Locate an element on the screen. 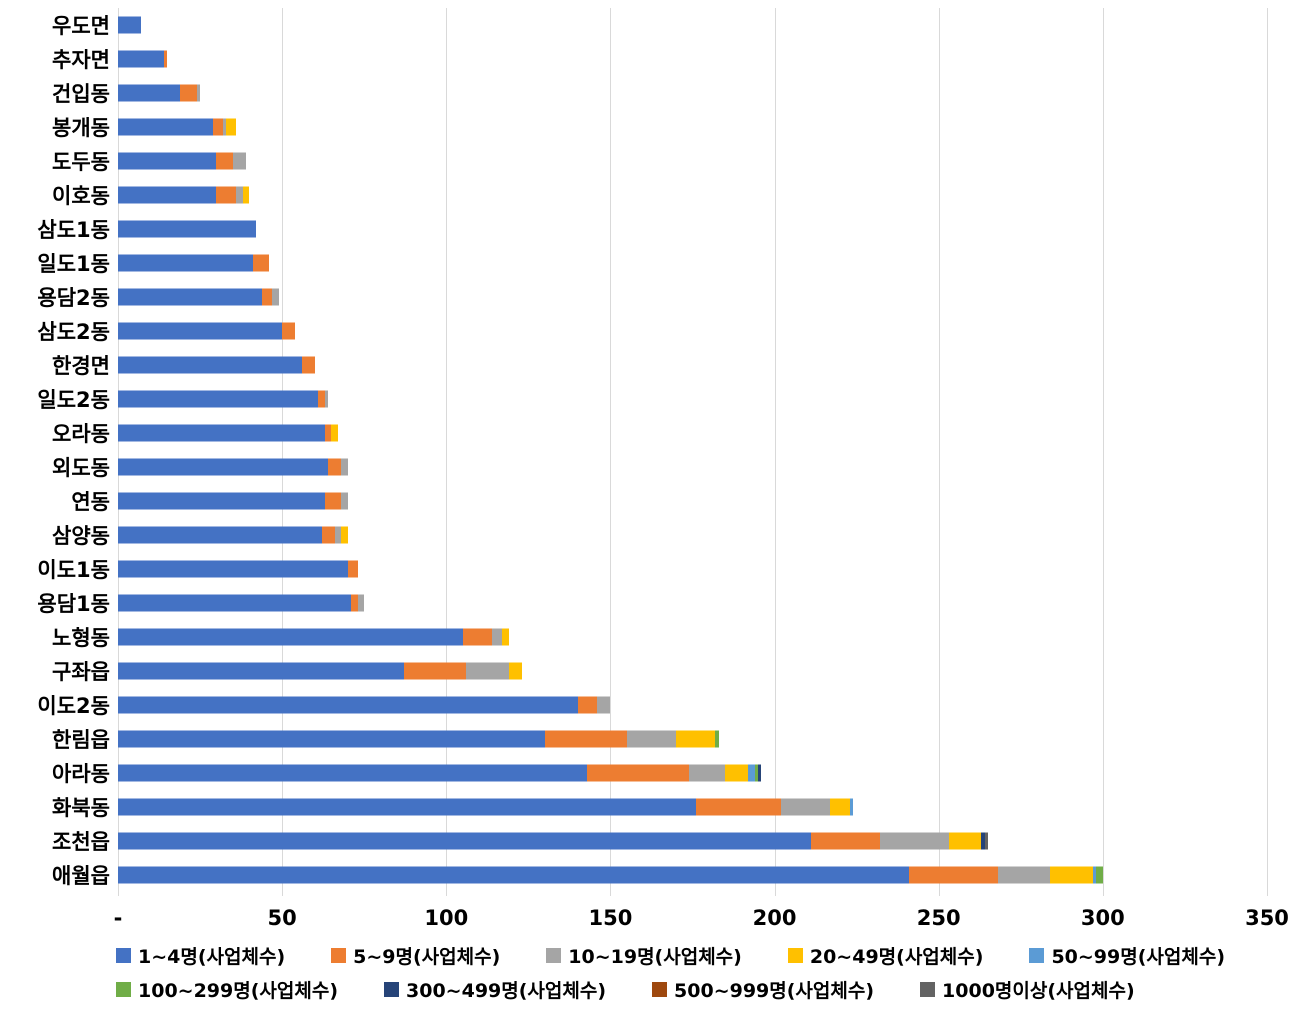 The width and height of the screenshot is (1307, 1035). bar-row: 아라동 is located at coordinates (653, 773).